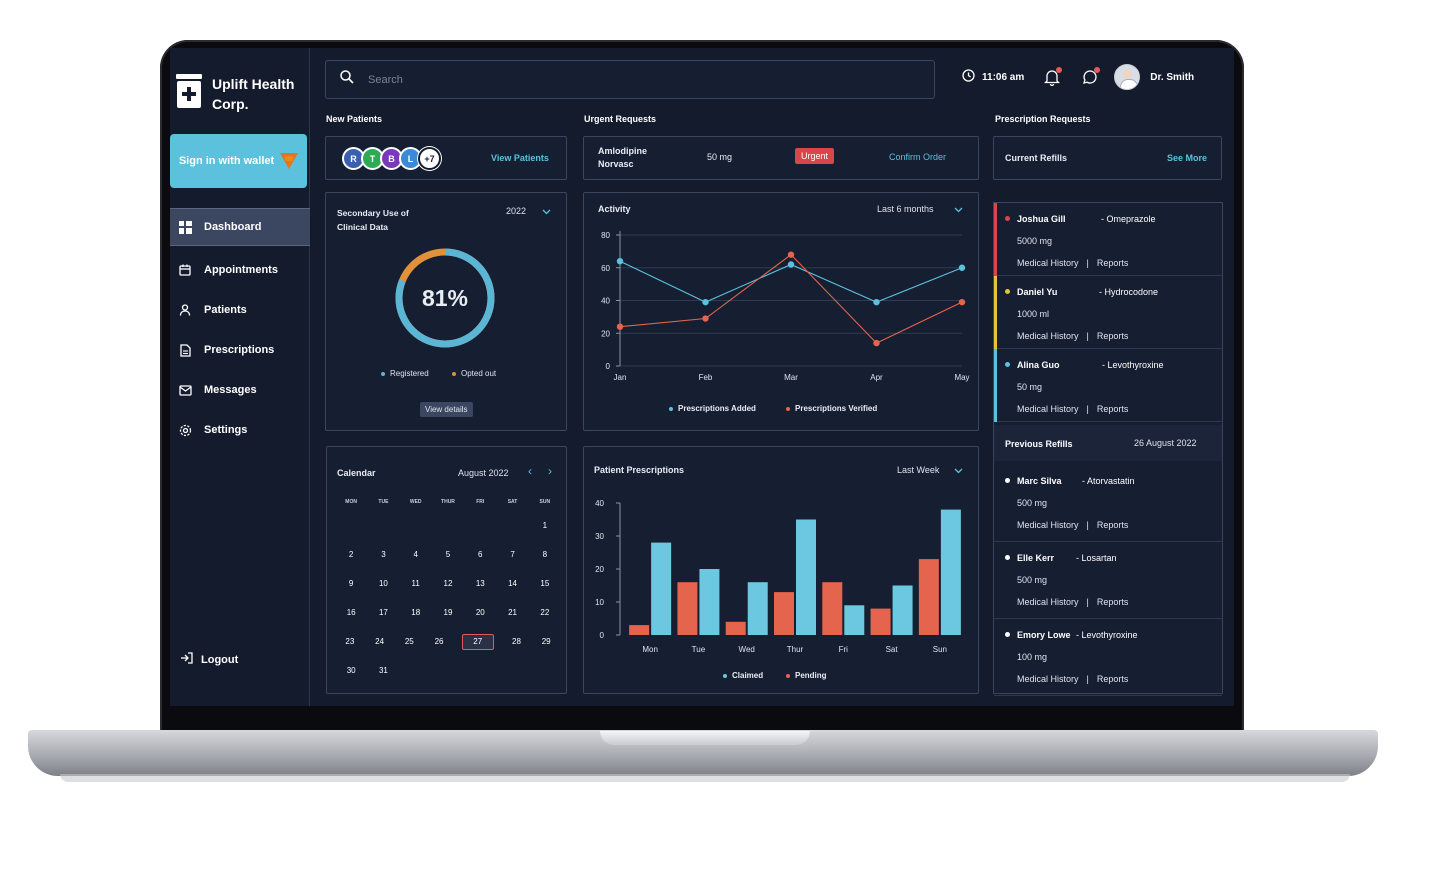  I want to click on calendar-day: 19, so click(448, 612).